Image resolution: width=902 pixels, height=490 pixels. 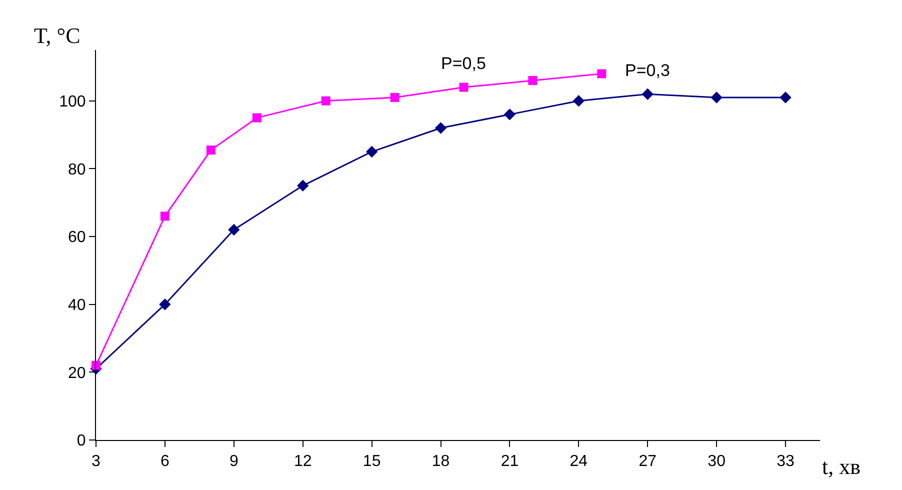 I want to click on x-tick-label: 30, so click(x=717, y=461).